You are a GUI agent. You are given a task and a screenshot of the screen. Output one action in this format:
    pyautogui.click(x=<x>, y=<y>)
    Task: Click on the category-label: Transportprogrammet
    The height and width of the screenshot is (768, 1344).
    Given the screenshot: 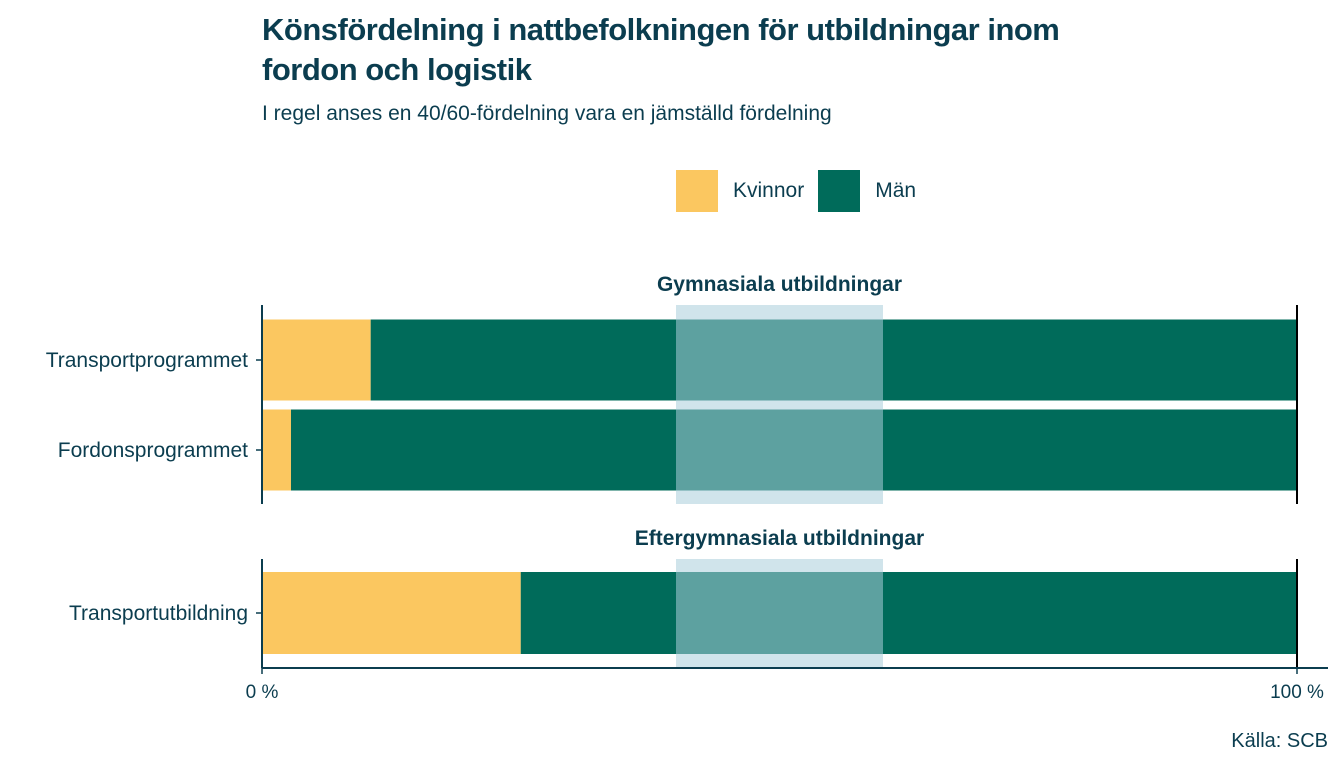 What is the action you would take?
    pyautogui.click(x=147, y=360)
    